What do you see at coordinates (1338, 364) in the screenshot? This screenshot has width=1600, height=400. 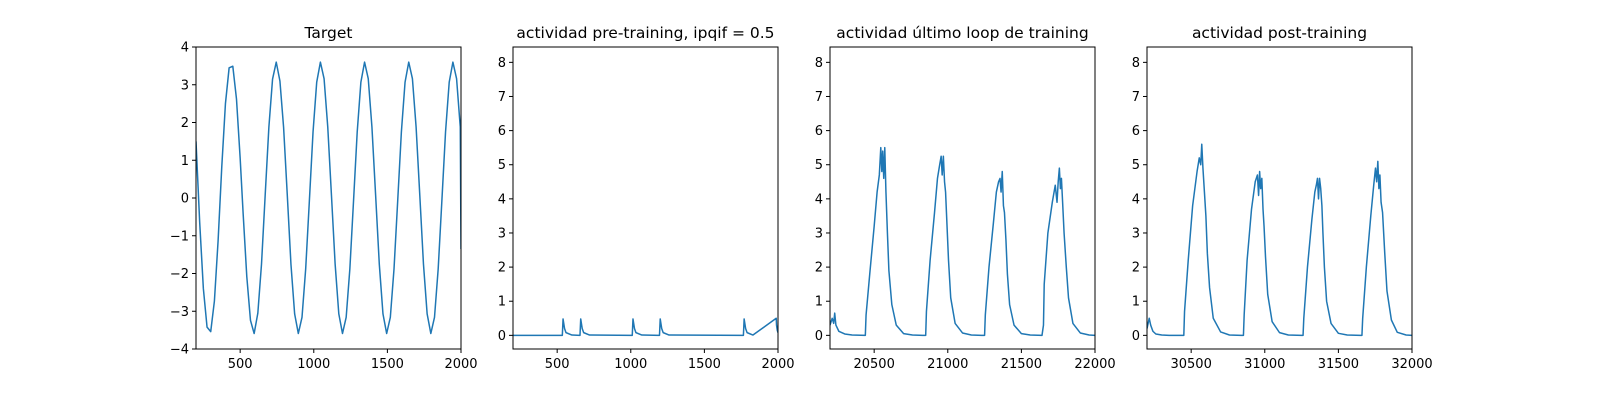 I see `x-tick-label: 31500` at bounding box center [1338, 364].